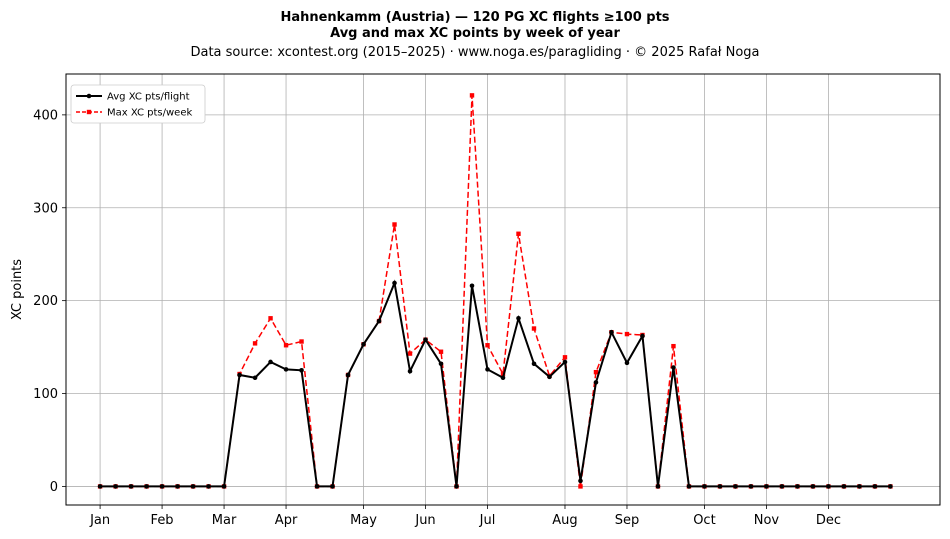  Describe the element at coordinates (286, 520) in the screenshot. I see `x-tick-label: Apr` at that location.